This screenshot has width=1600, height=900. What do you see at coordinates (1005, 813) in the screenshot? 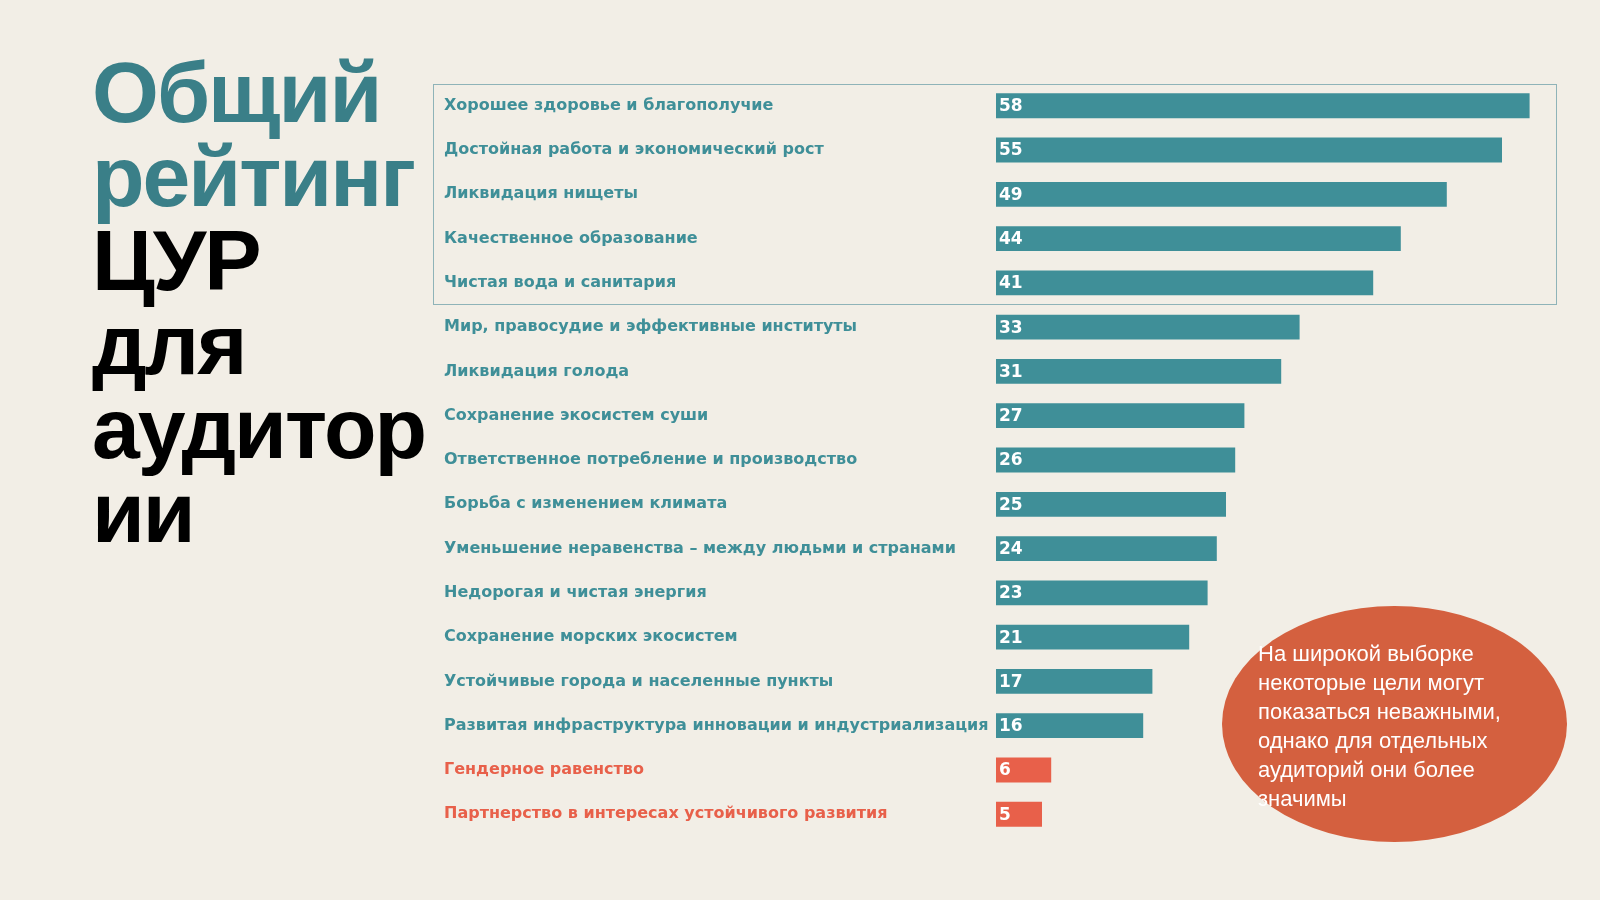
I see `data-label: 5` at bounding box center [1005, 813].